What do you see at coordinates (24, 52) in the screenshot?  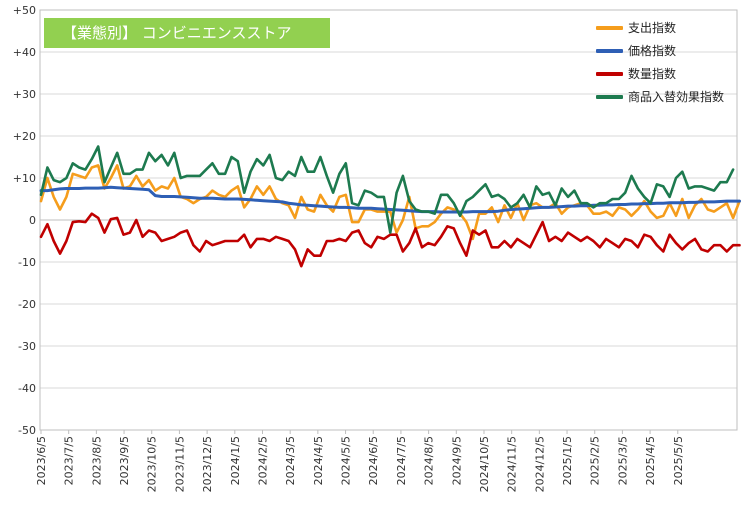 I see `y-tick-label: +40` at bounding box center [24, 52].